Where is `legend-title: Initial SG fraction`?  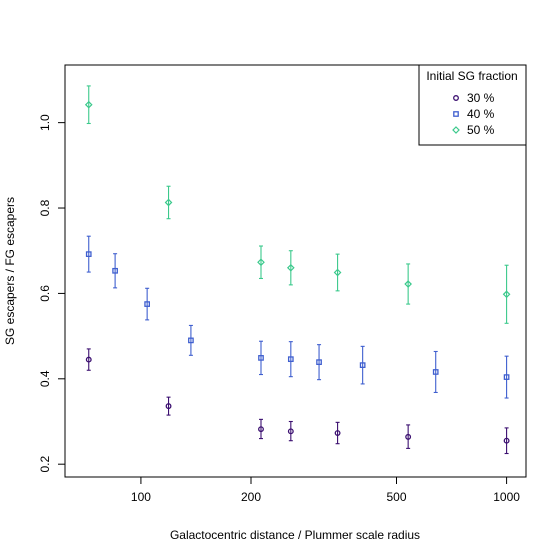
legend-title: Initial SG fraction is located at coordinates (471, 76).